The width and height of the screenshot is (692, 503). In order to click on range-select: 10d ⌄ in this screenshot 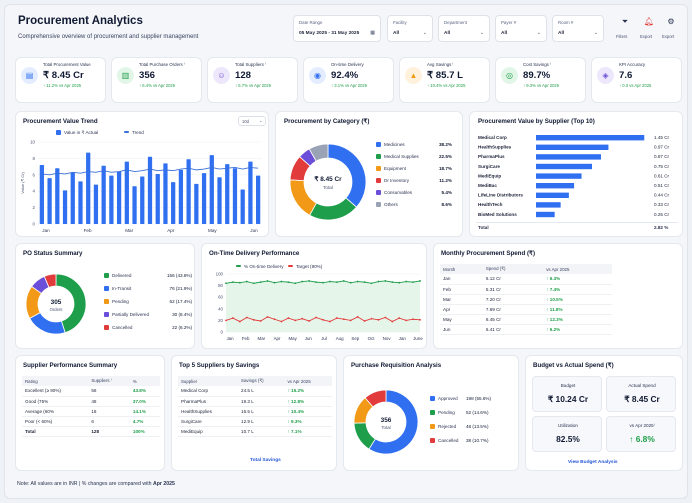, I will do `click(252, 121)`.